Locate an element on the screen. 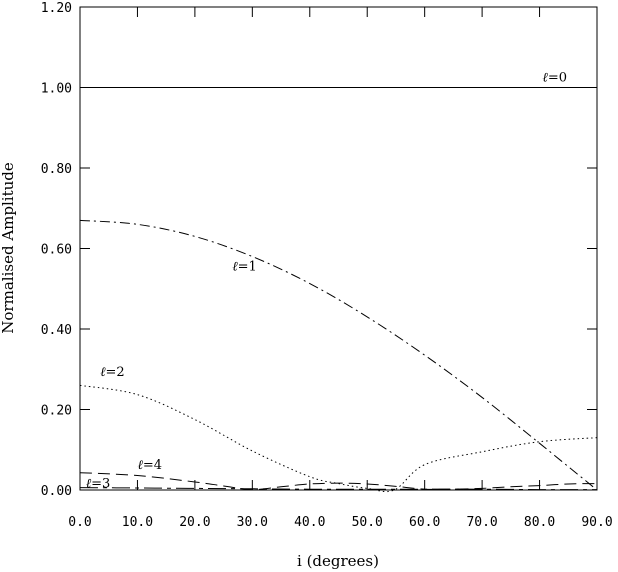 This screenshot has height=572, width=618. x-tick-label: 70.0 is located at coordinates (481, 522).